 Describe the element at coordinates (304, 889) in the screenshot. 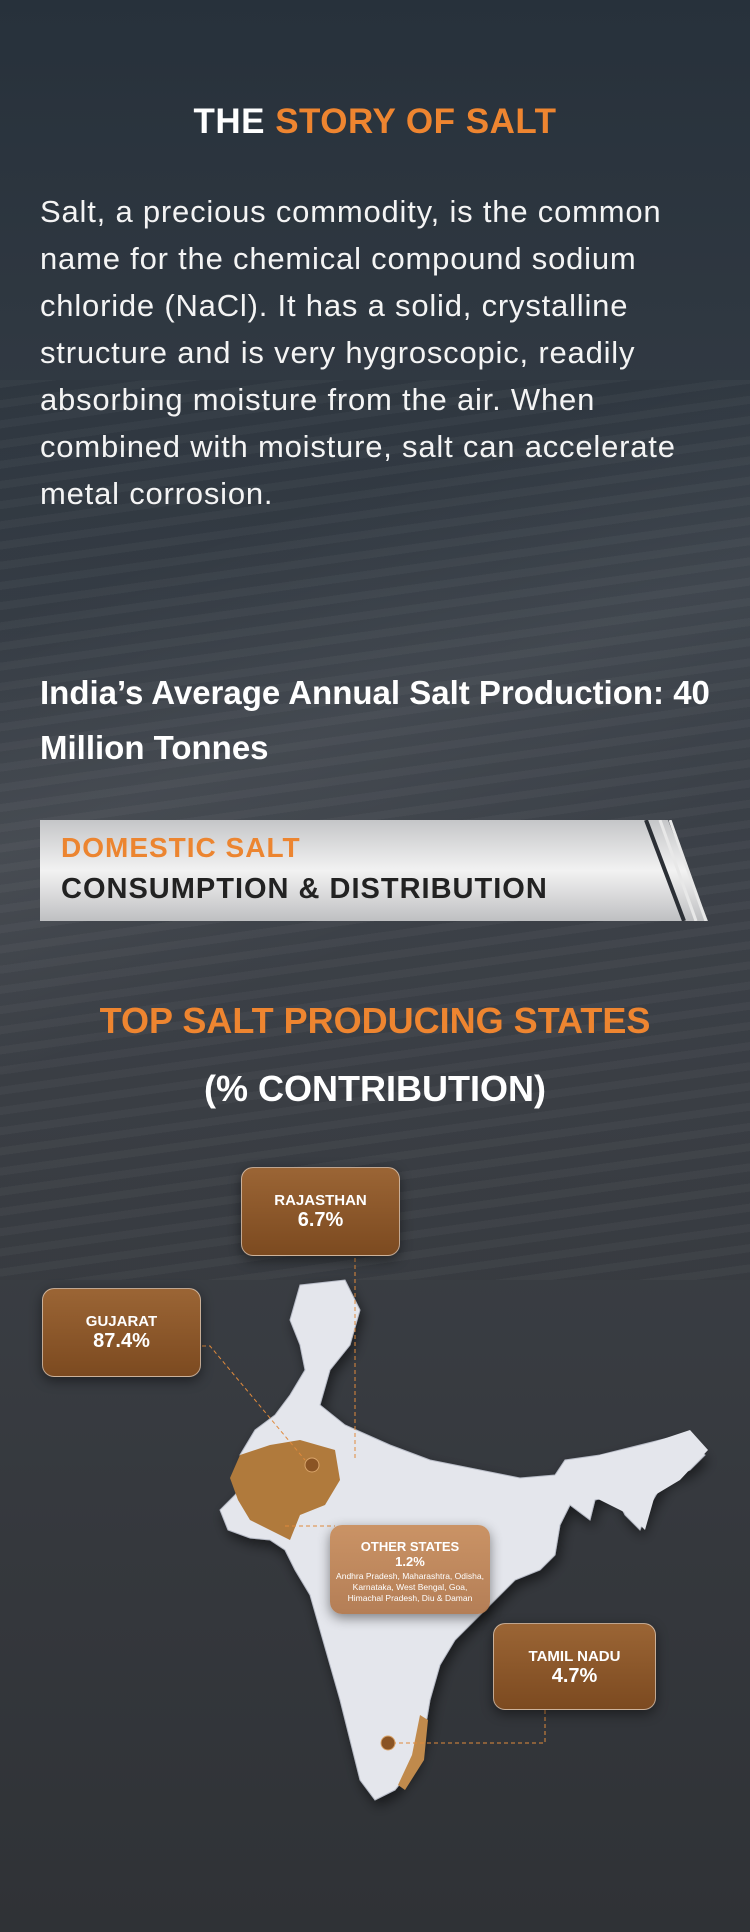

I see `banner-line-2: CONSUMPTION & DISTRIBUTION` at that location.